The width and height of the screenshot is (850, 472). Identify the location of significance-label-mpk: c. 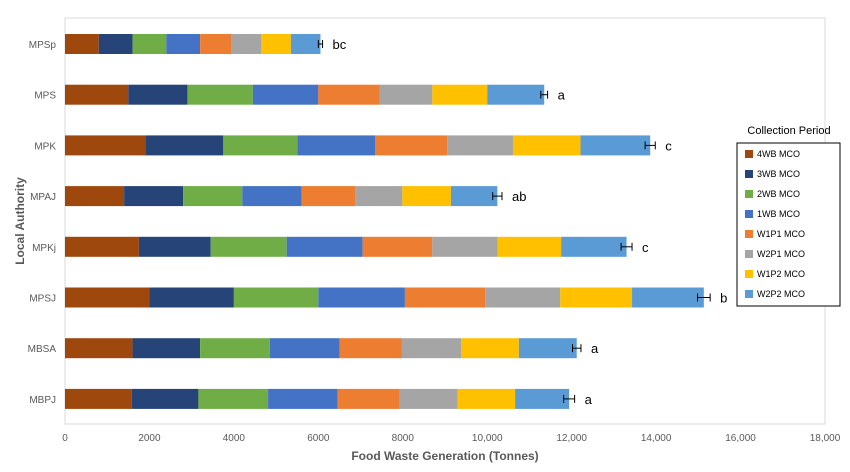
(668, 145).